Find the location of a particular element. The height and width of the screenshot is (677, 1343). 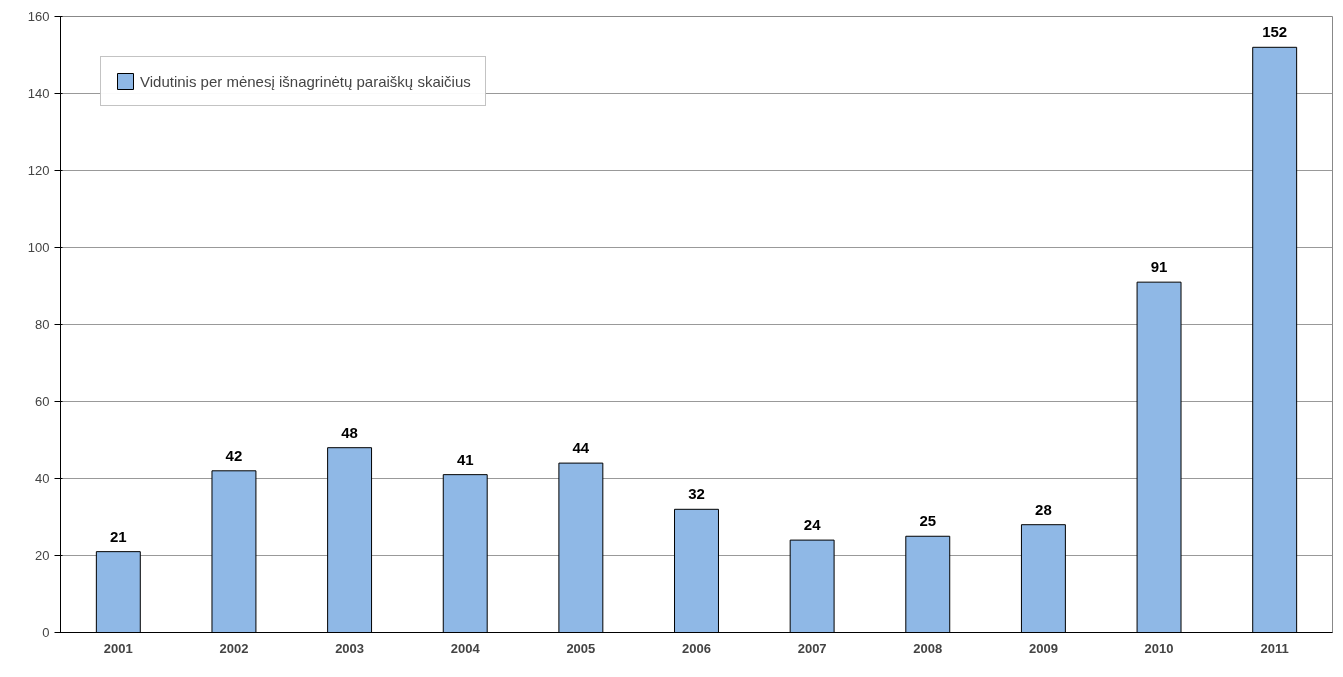

data-label: 42 is located at coordinates (234, 455).